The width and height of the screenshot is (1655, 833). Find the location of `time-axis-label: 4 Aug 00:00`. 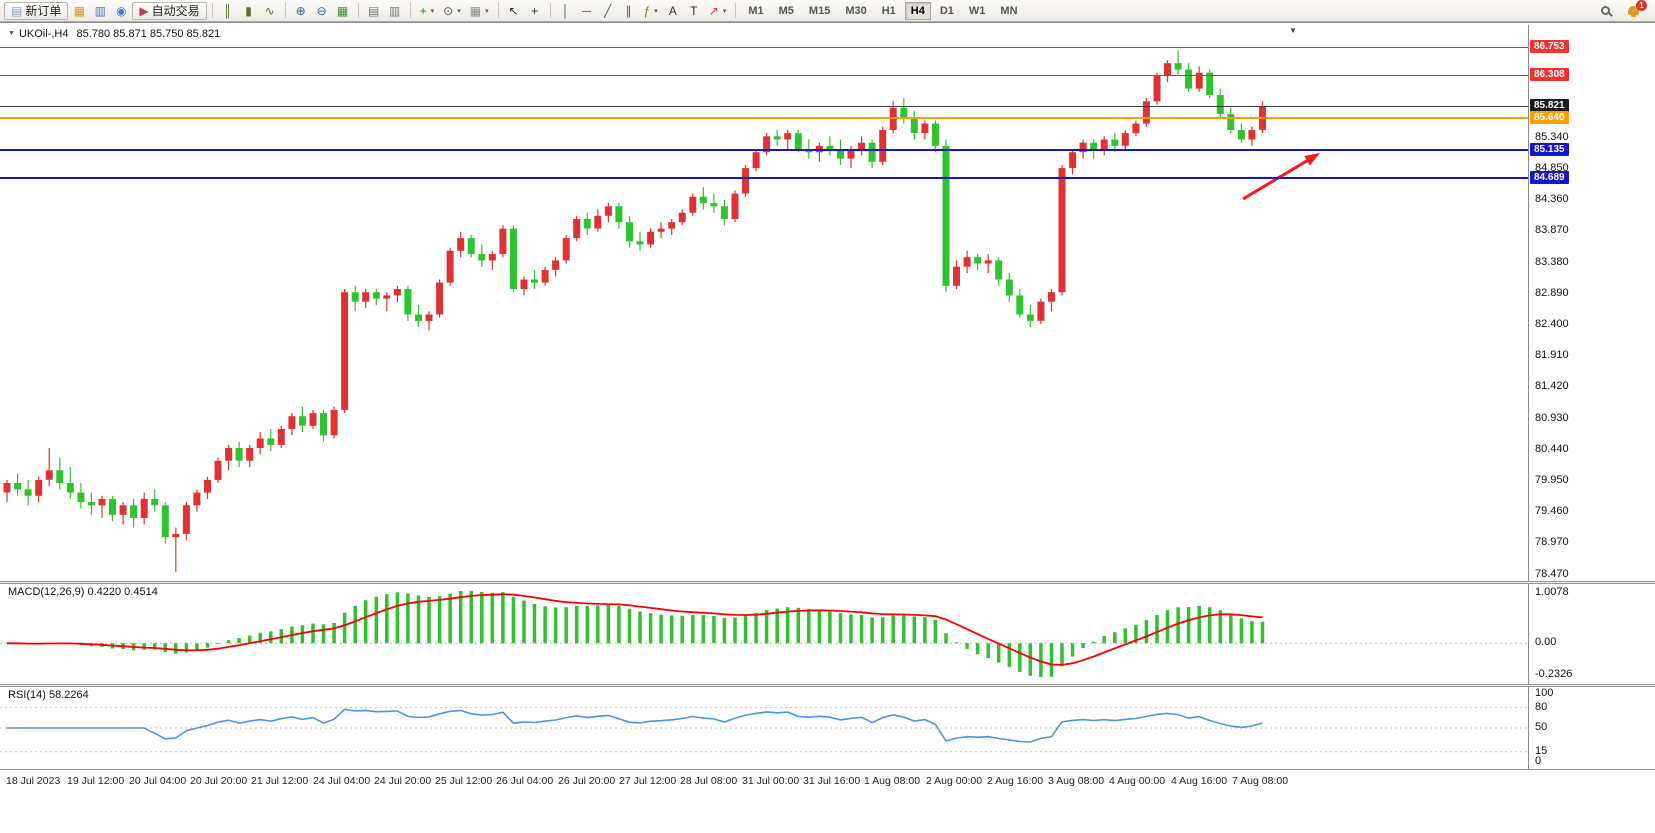

time-axis-label: 4 Aug 00:00 is located at coordinates (1137, 781).